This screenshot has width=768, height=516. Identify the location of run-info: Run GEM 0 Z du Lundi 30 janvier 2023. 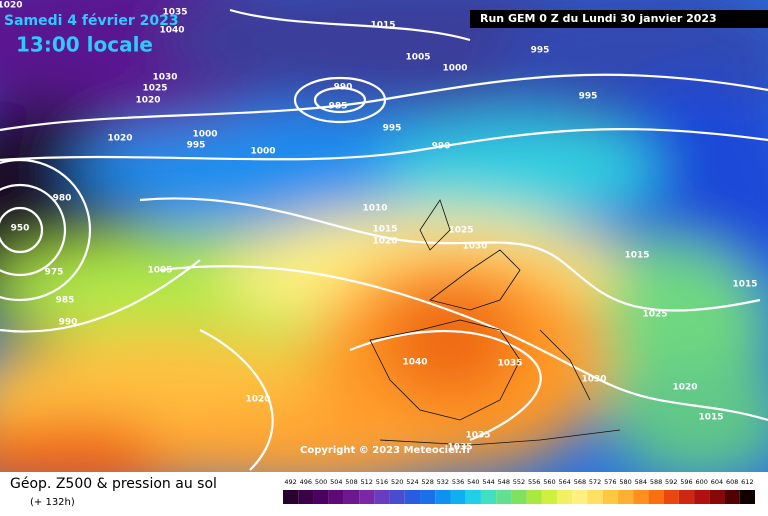
(598, 18).